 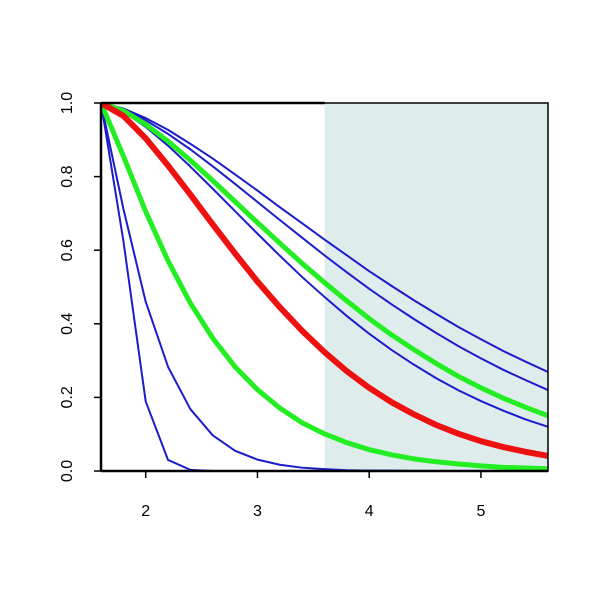 What do you see at coordinates (67, 250) in the screenshot?
I see `y-tick-label: 0.6` at bounding box center [67, 250].